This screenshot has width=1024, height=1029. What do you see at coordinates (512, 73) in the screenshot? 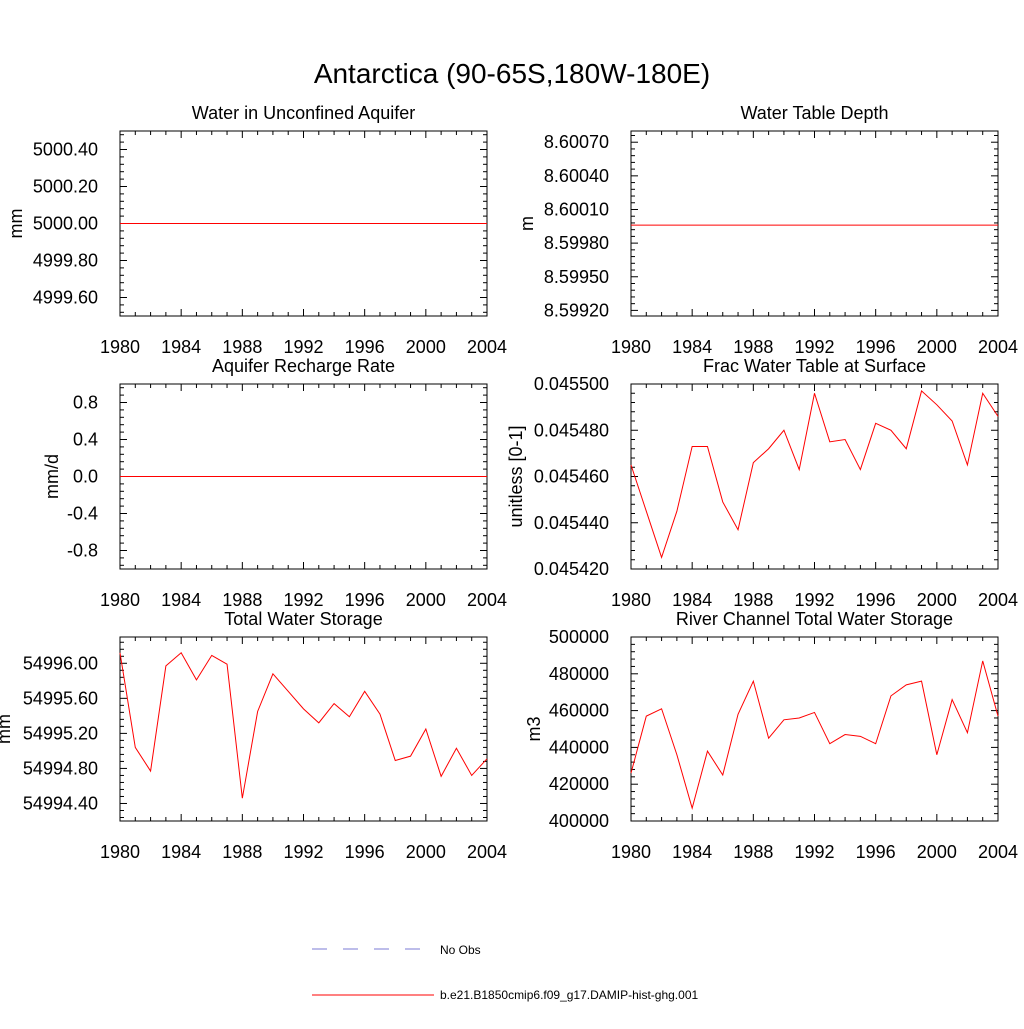
I see `figure-title: Antarctica (90-65S,180W-180E)` at bounding box center [512, 73].